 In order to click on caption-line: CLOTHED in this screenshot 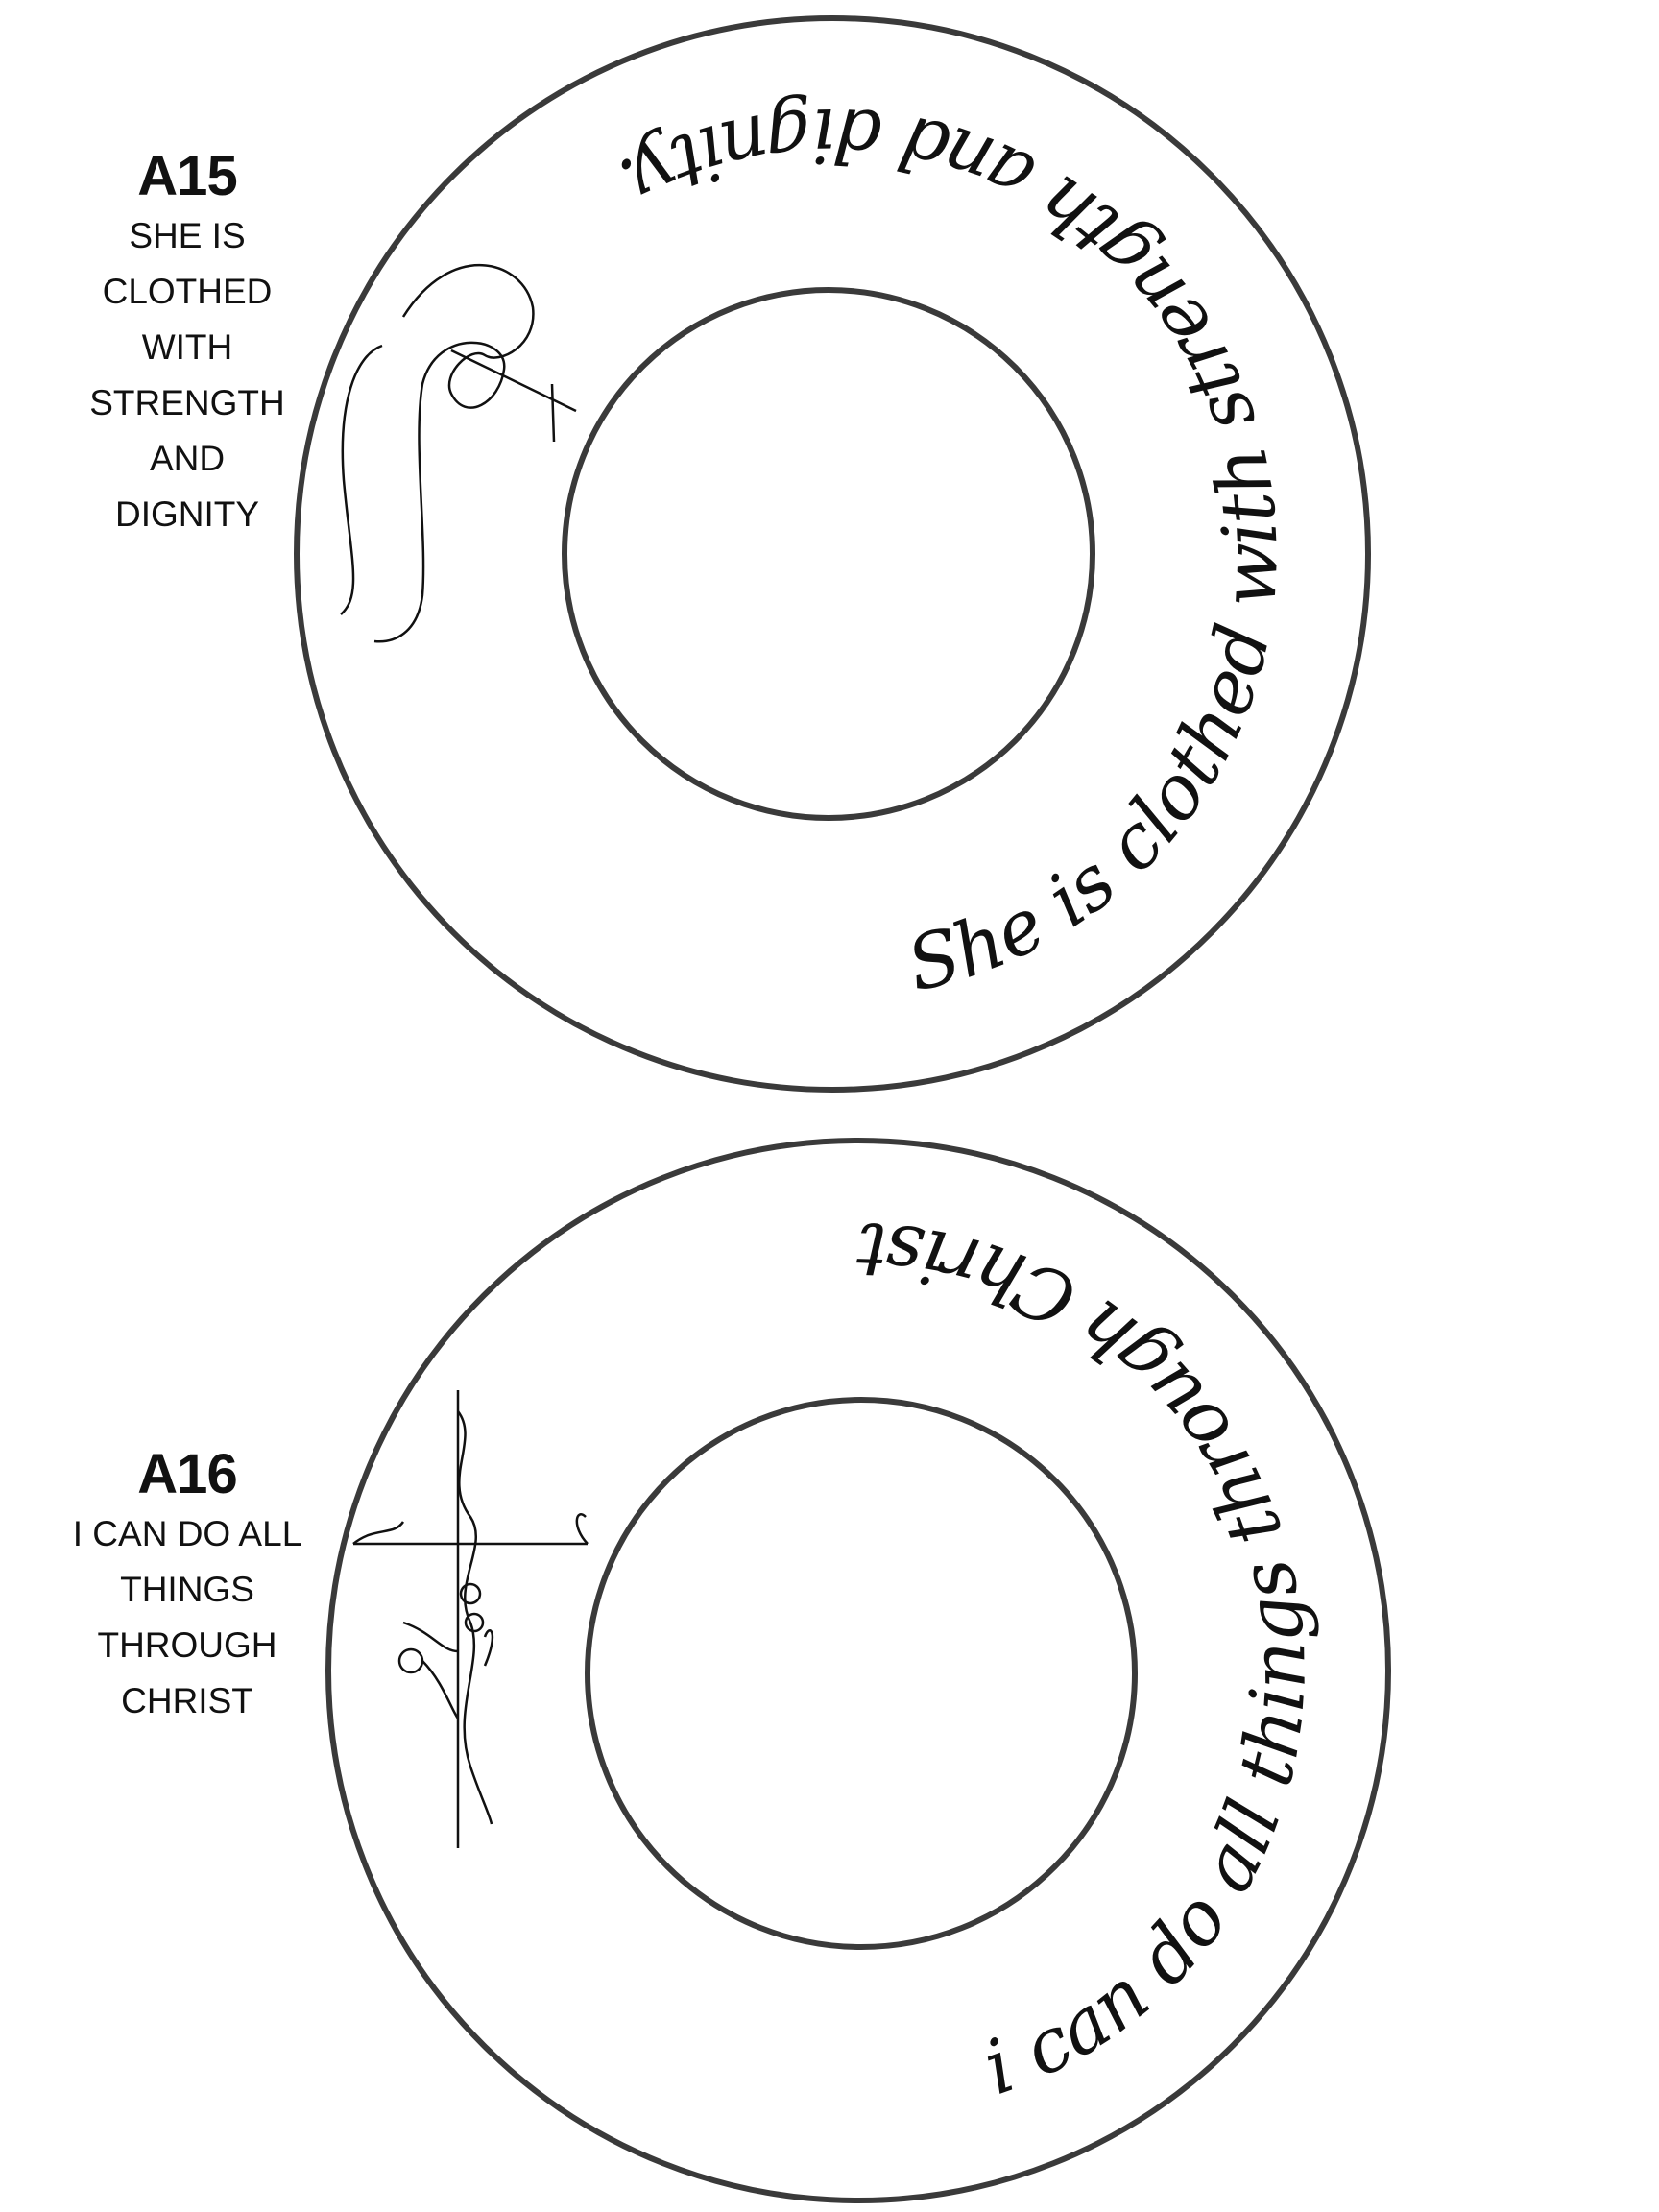, I will do `click(188, 291)`.